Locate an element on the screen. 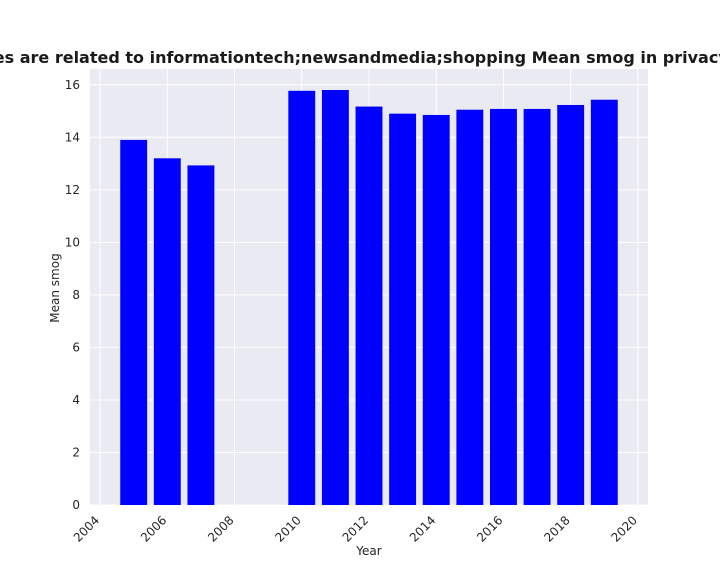  y-axis-label: Mean smog is located at coordinates (55, 287).